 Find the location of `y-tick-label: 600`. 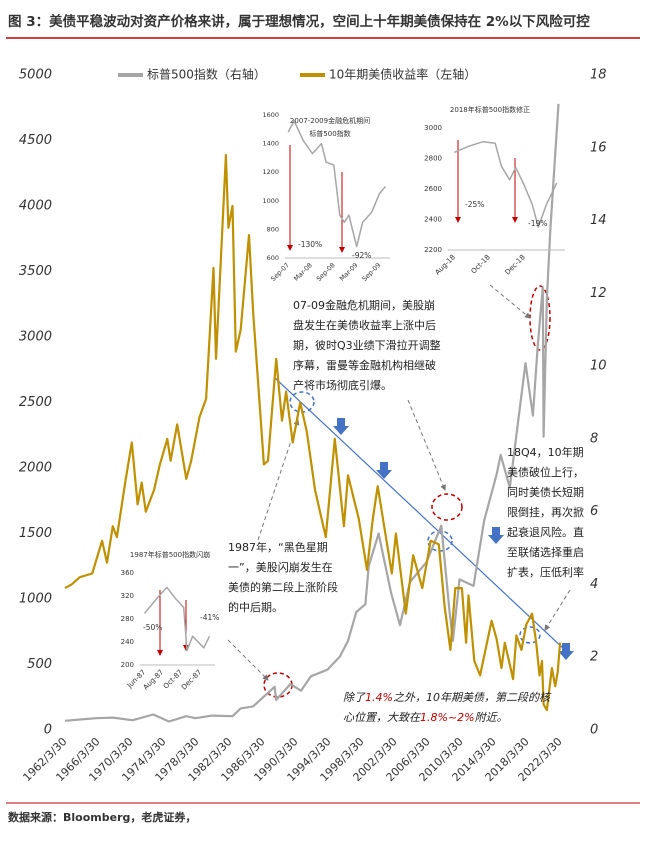

y-tick-label: 600 is located at coordinates (273, 258).